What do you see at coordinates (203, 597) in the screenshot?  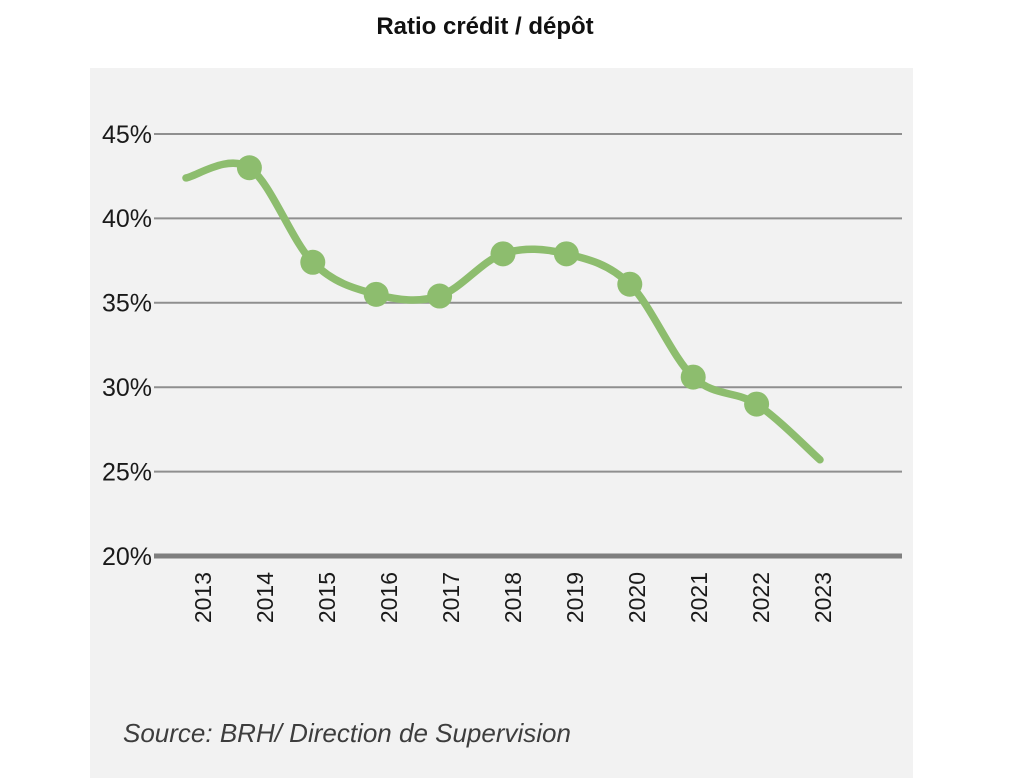 I see `x-axis-tick-label: 2013` at bounding box center [203, 597].